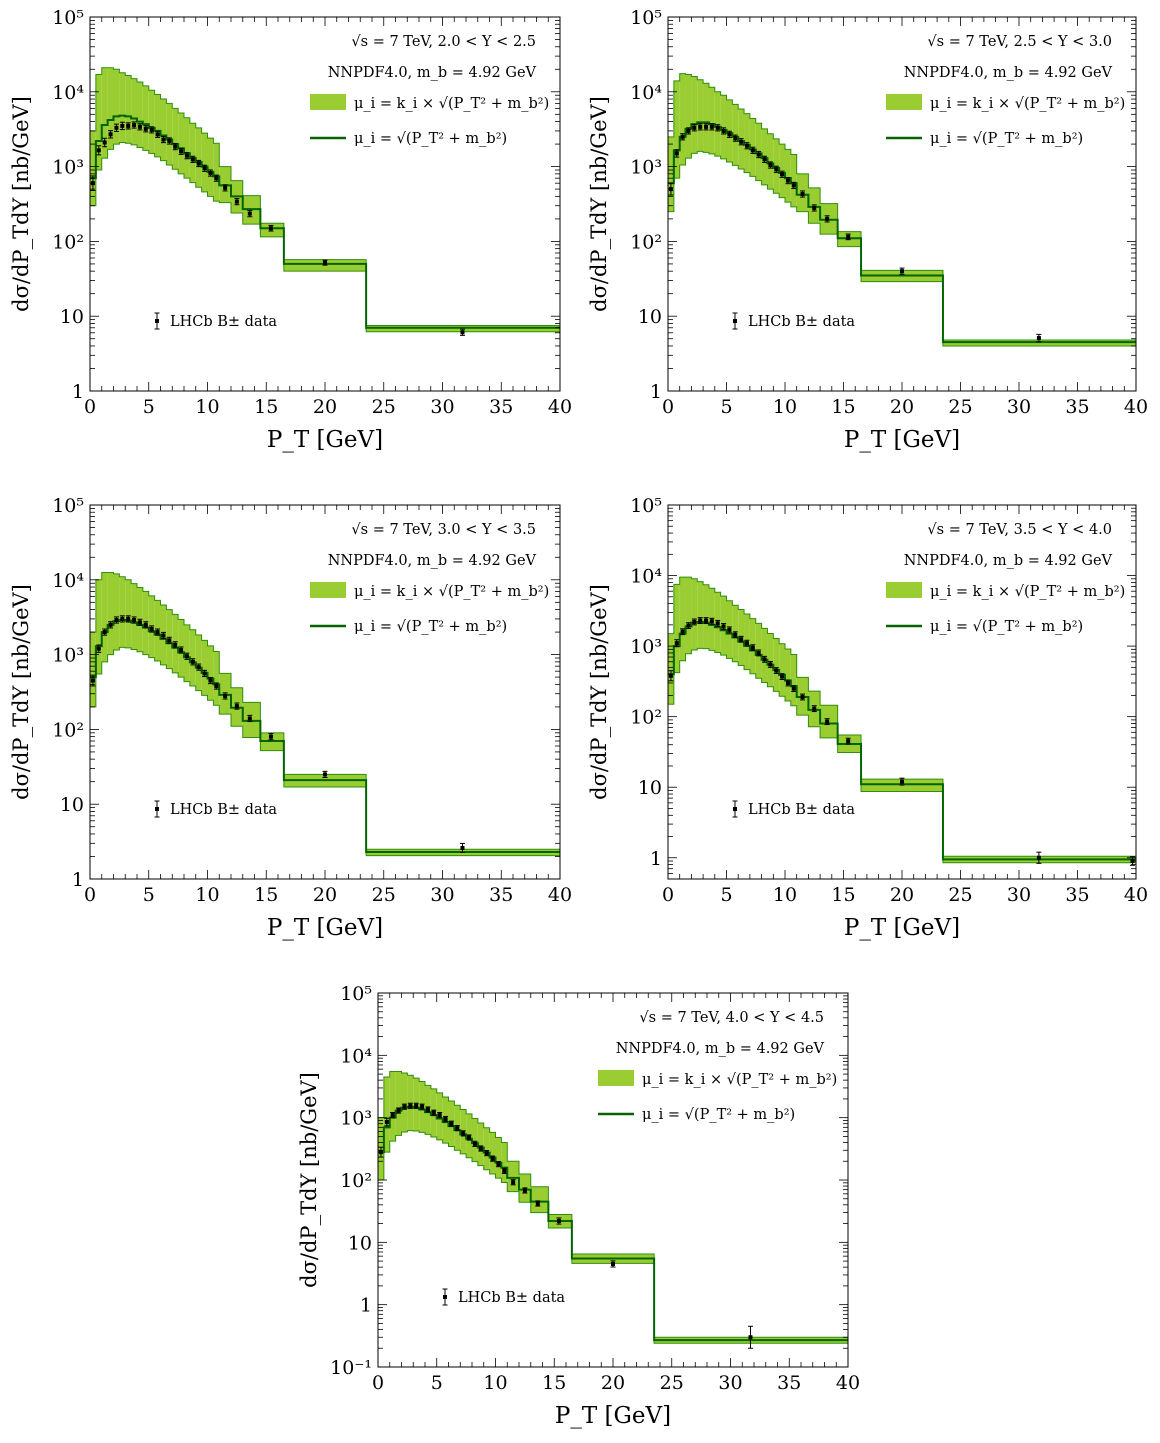  Describe the element at coordinates (801, 322) in the screenshot. I see `legend-data-label: LHCb B± data` at that location.